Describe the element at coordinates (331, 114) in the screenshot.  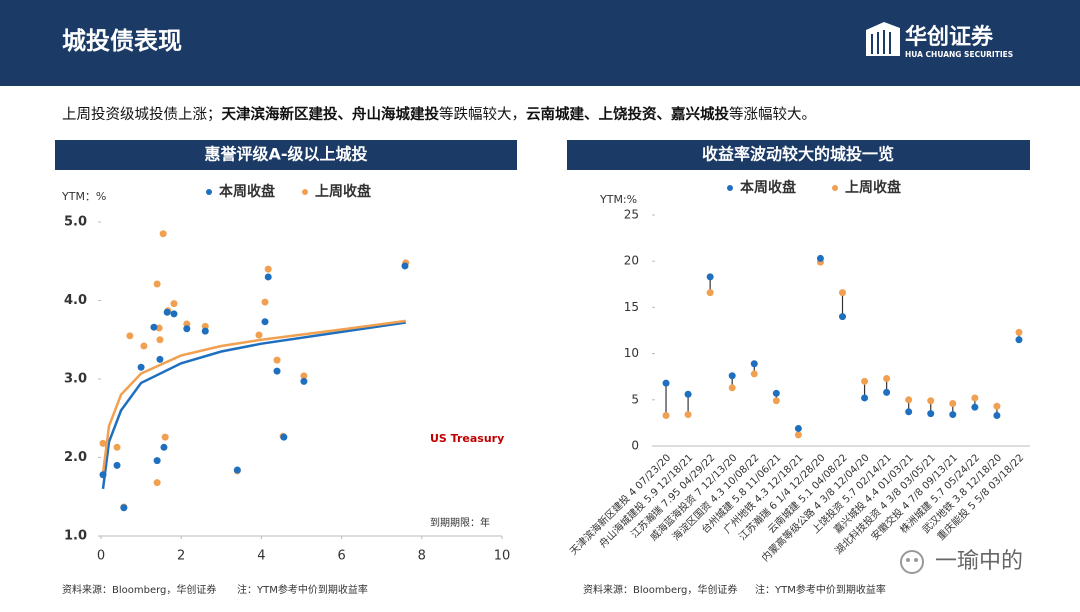
I see `summary-segment: 天津滨海新区建投、舟山海城建投` at that location.